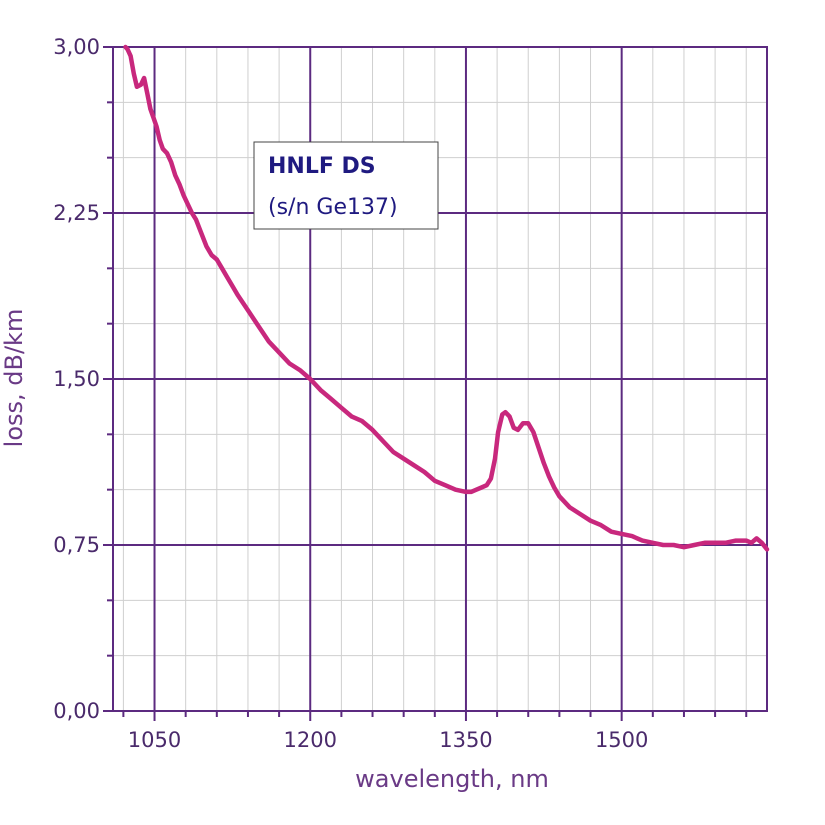  Describe the element at coordinates (76, 213) in the screenshot. I see `y-tick-label: 2,25` at that location.